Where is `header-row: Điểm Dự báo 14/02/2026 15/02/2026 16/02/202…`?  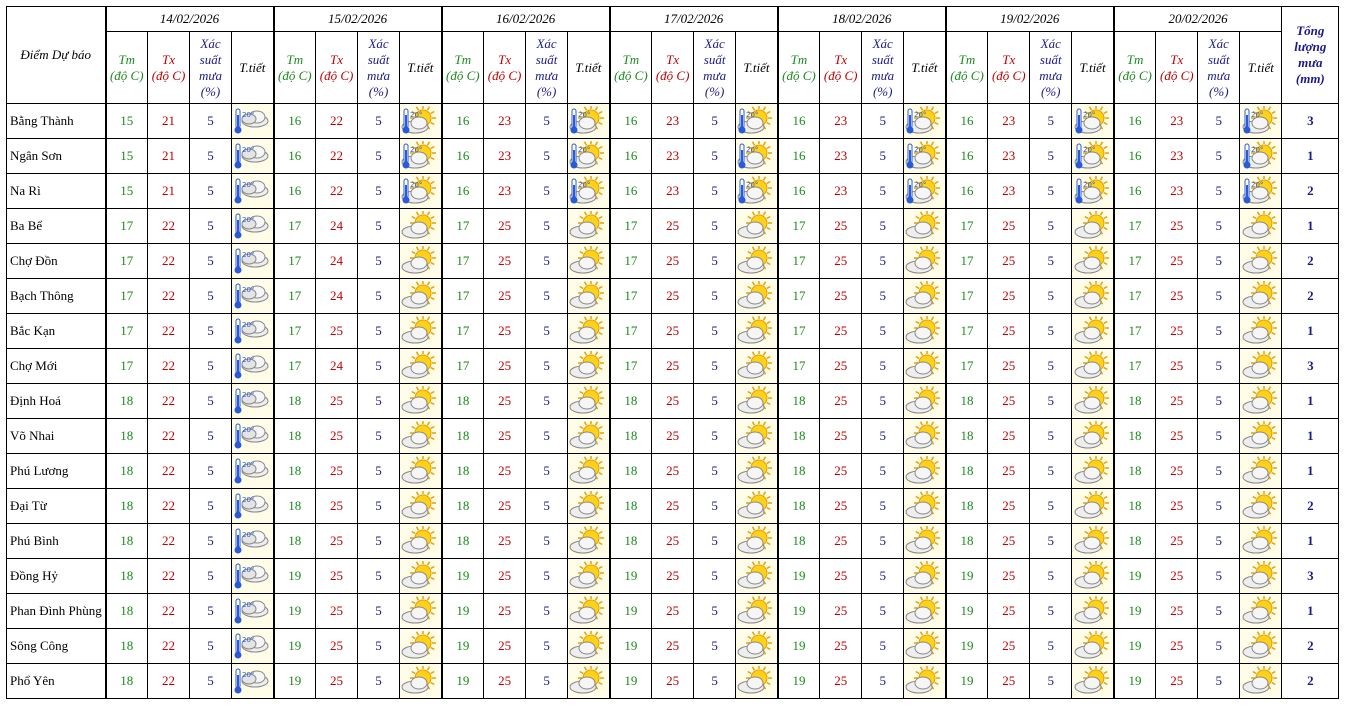 header-row: Điểm Dự báo 14/02/2026 15/02/2026 16/02/202… is located at coordinates (673, 55).